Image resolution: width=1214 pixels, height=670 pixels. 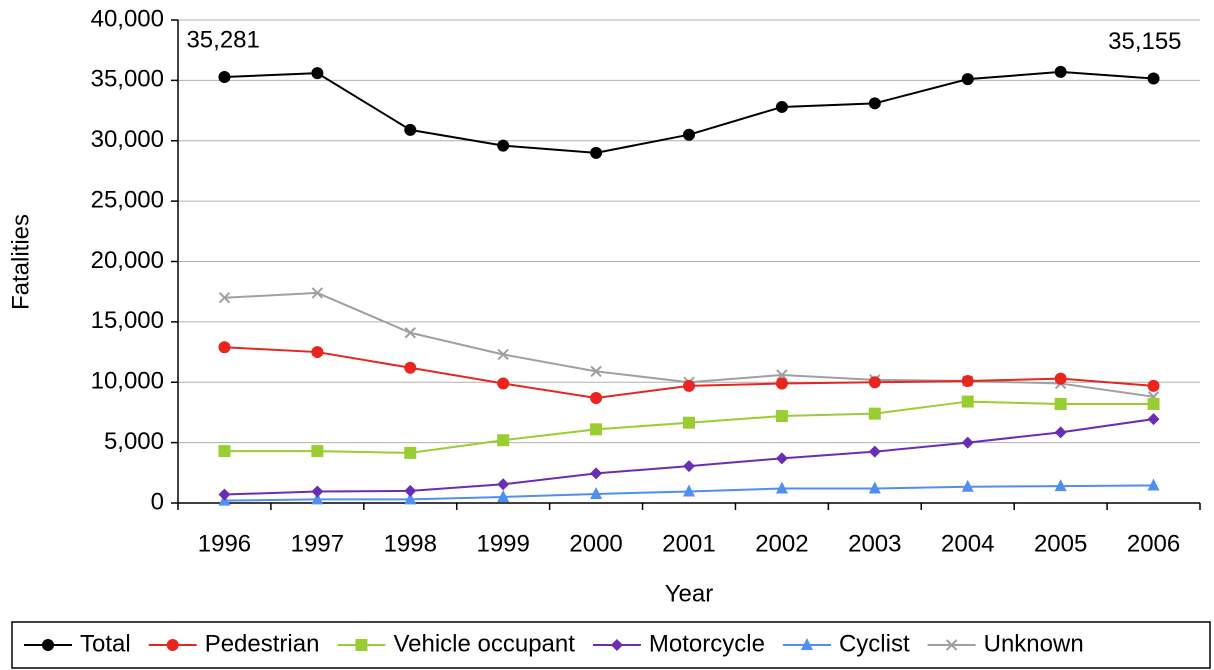 I want to click on x-tick-label: 1999, so click(x=502, y=543).